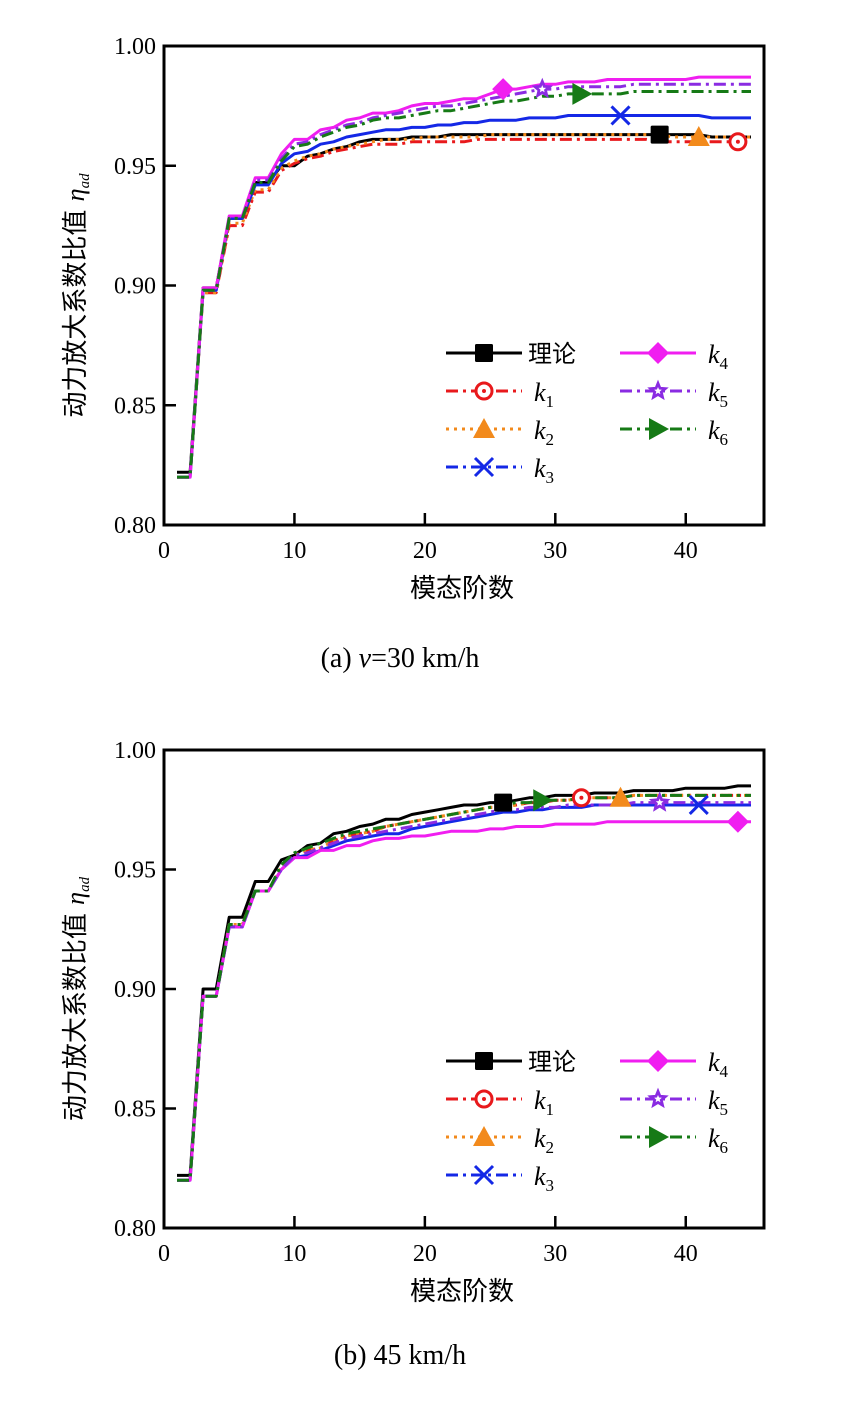  What do you see at coordinates (400, 658) in the screenshot?
I see `panel-caption: (a) v=30 km/h` at bounding box center [400, 658].